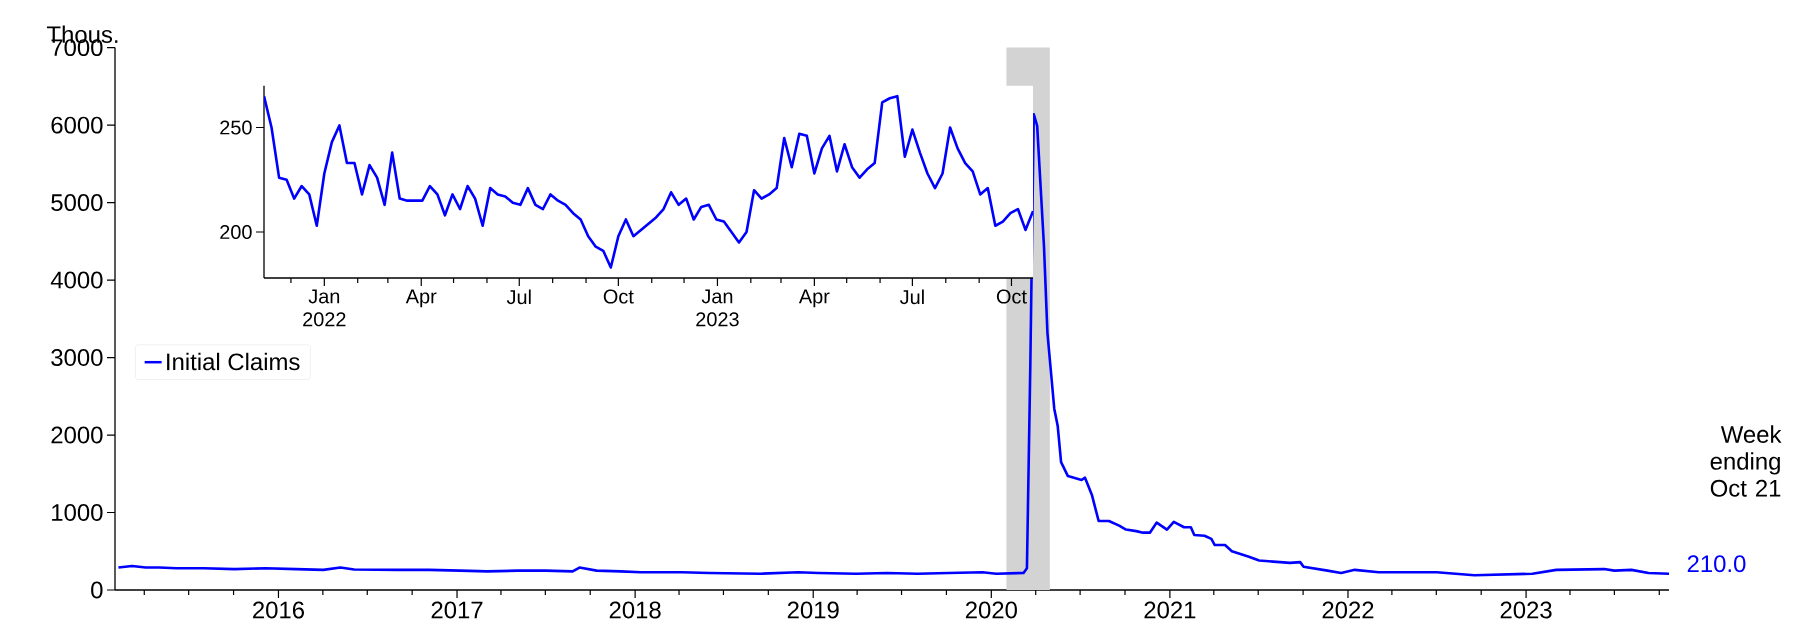  What do you see at coordinates (77, 358) in the screenshot?
I see `y-tick-label: 3000` at bounding box center [77, 358].